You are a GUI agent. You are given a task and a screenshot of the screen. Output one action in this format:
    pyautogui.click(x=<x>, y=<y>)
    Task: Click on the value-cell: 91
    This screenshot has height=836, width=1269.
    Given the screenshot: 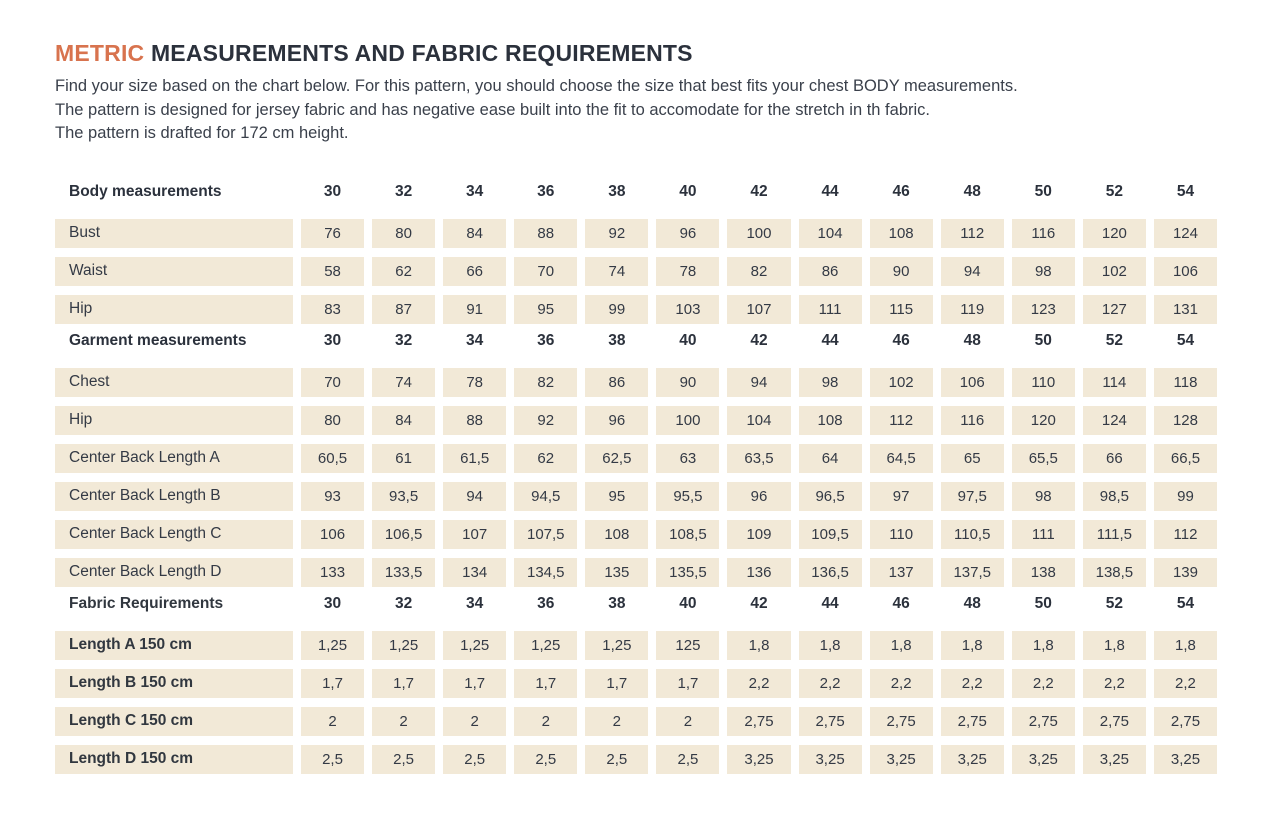 What is the action you would take?
    pyautogui.click(x=475, y=309)
    